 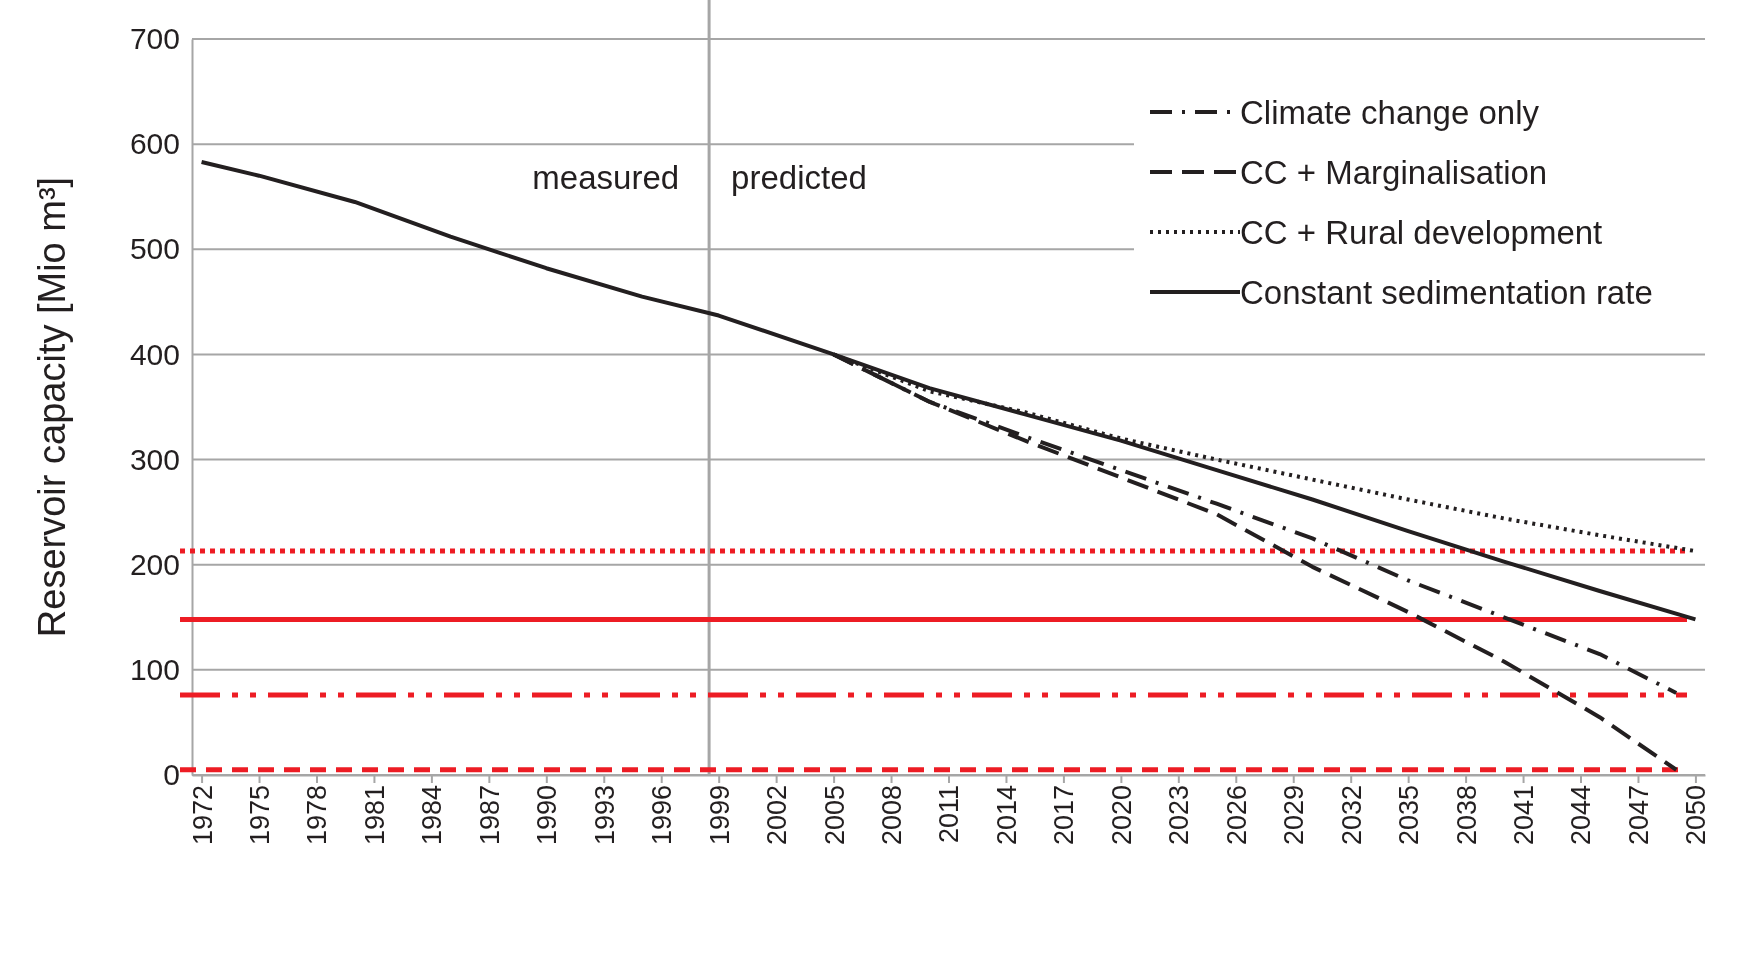 I want to click on legend-label: CC + Rural development, so click(x=1421, y=232).